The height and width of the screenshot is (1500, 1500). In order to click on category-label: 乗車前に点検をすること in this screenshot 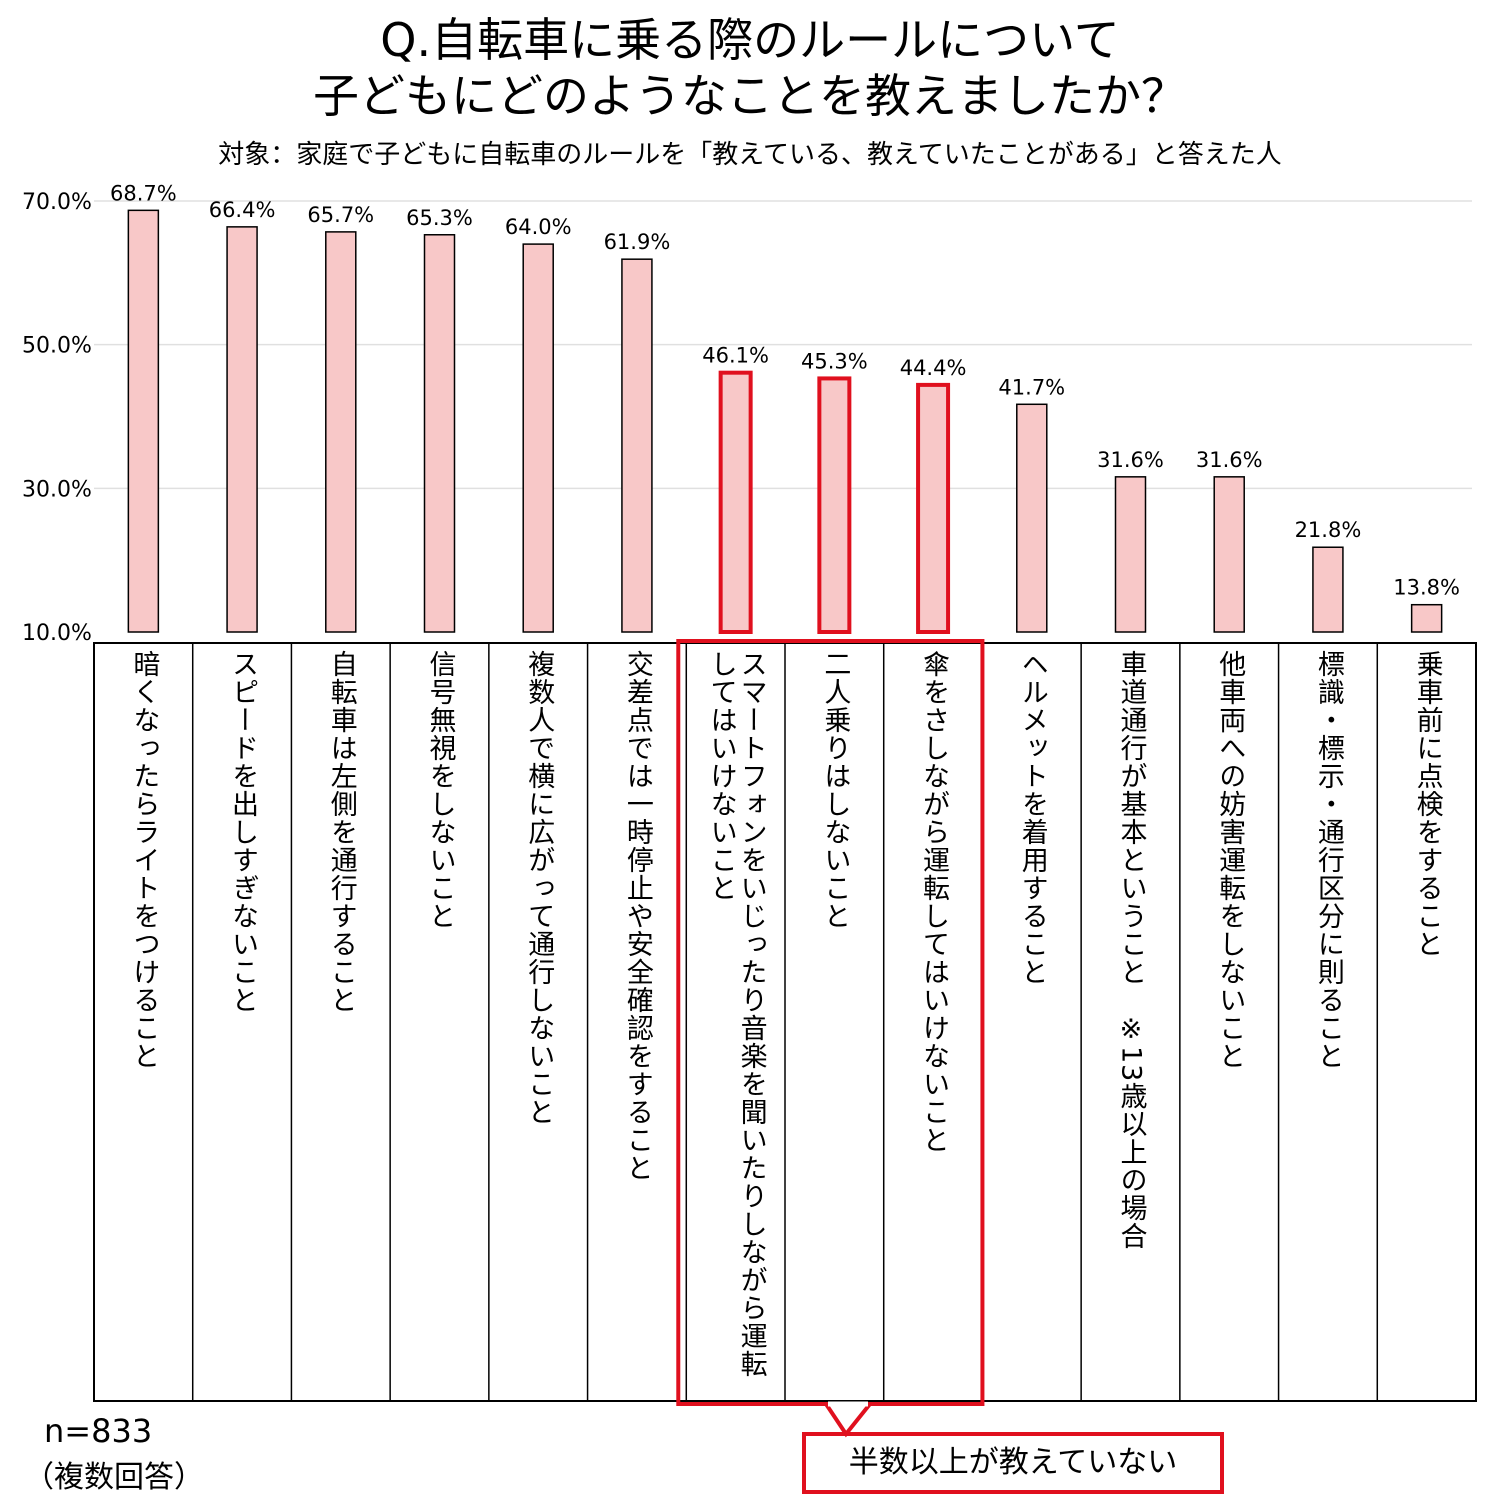, I will do `click(1426, 1022)`.